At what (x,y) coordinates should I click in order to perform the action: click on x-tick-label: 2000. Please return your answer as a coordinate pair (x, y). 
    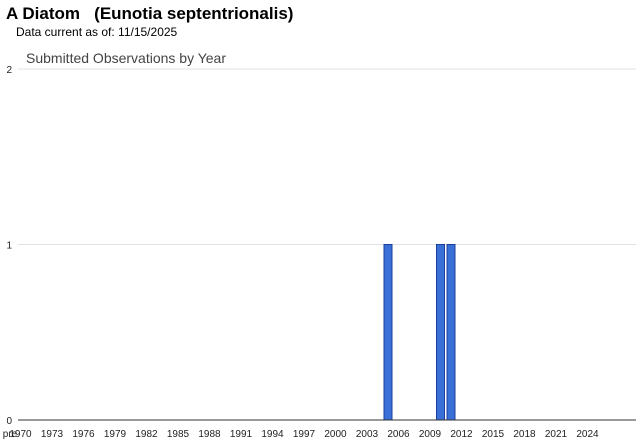
    Looking at the image, I should click on (335, 434).